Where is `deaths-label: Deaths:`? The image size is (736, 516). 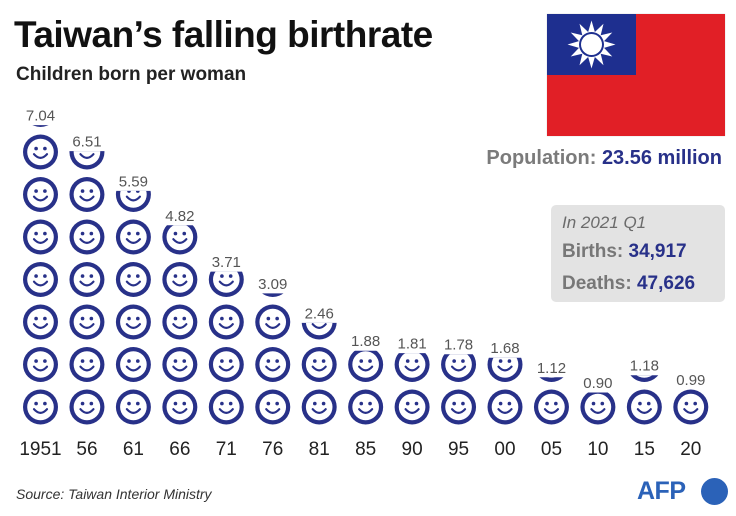
deaths-label: Deaths: is located at coordinates (597, 283).